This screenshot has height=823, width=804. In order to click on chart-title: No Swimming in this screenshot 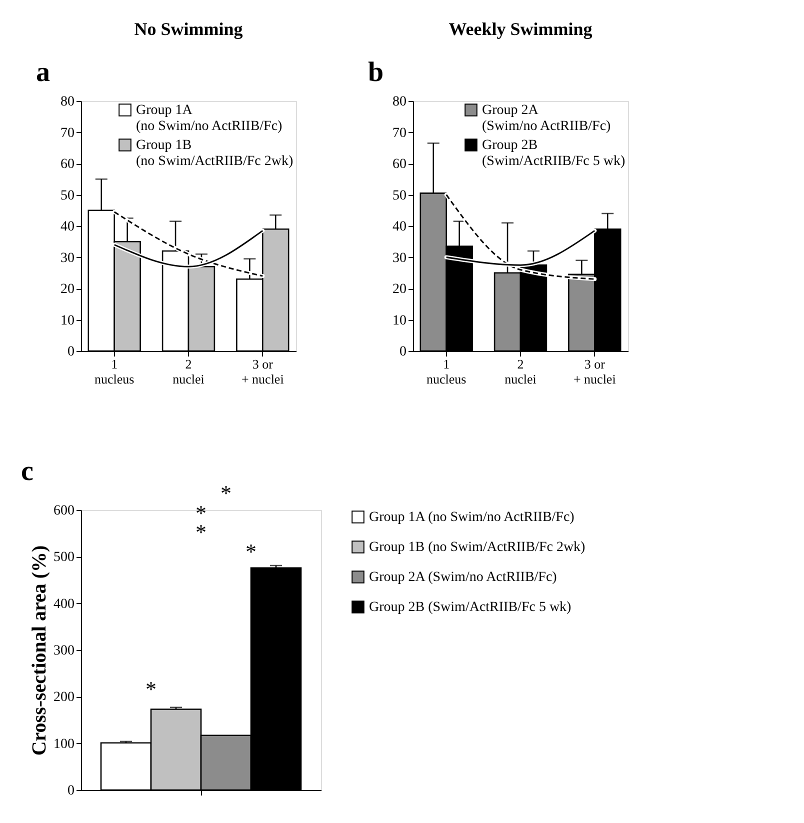, I will do `click(188, 29)`.